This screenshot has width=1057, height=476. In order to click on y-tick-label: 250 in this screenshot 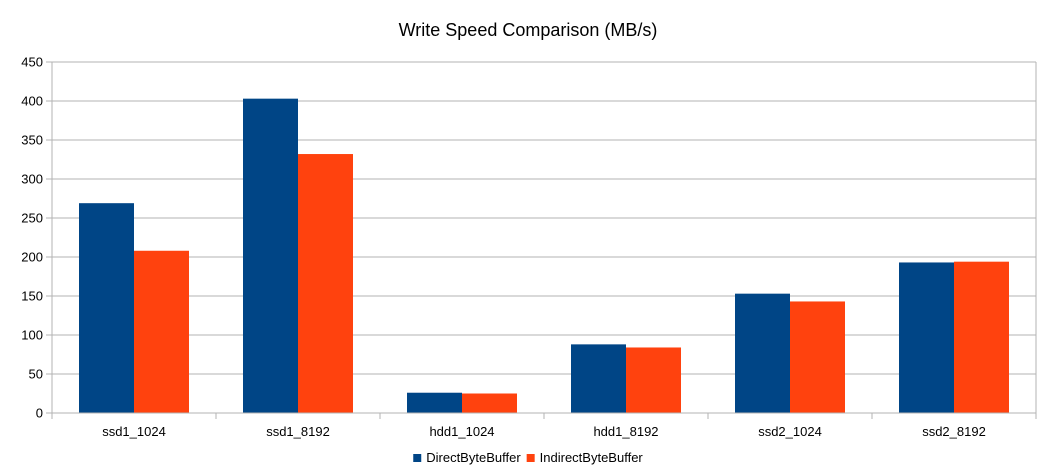, I will do `click(32, 218)`.